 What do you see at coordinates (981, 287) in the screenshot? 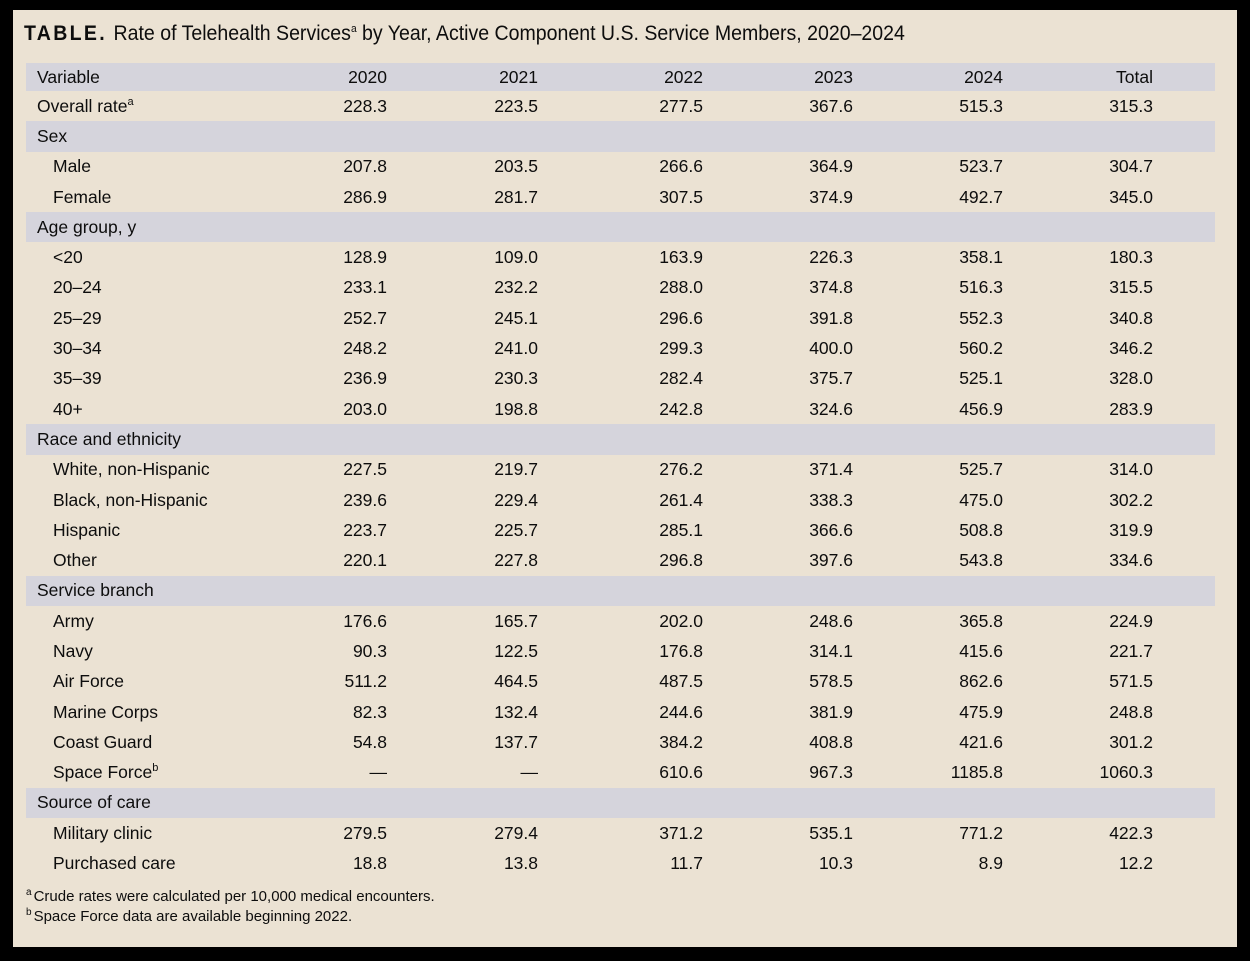
I see `value-cell: 516.3` at bounding box center [981, 287].